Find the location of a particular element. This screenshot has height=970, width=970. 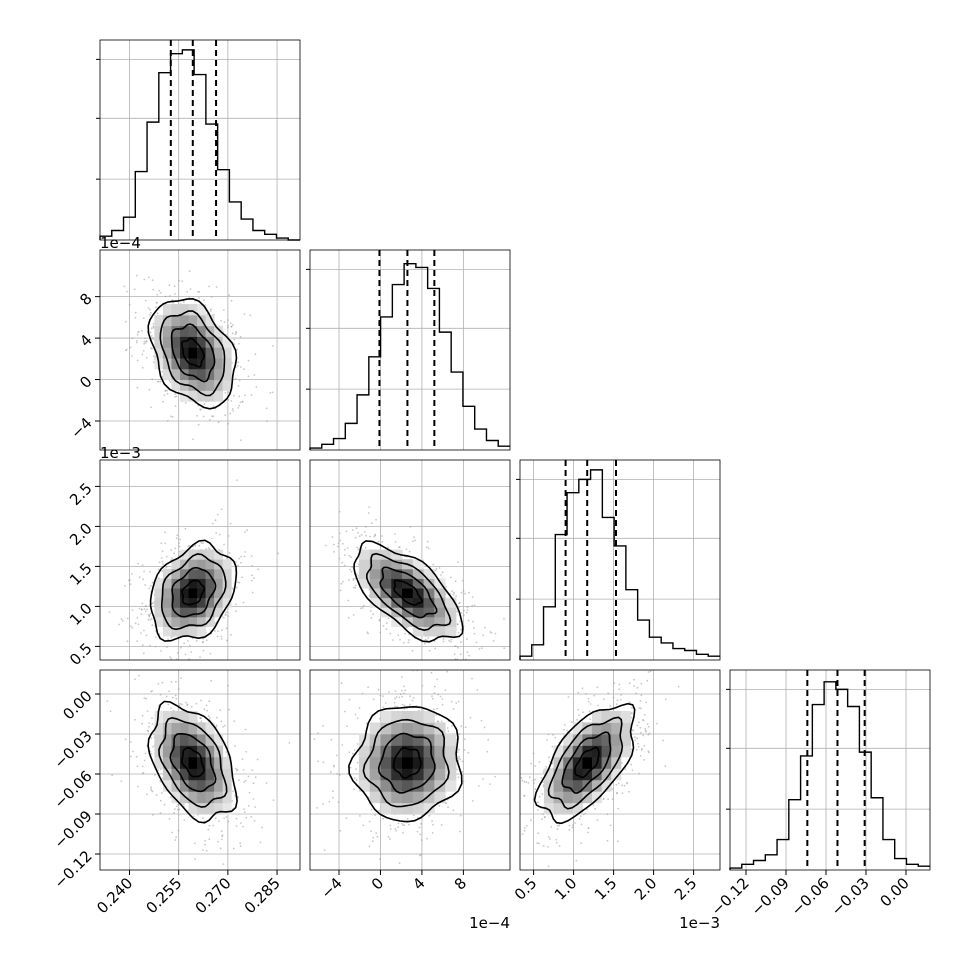

x-tick-label-3-1: −0.09 is located at coordinates (770, 896).